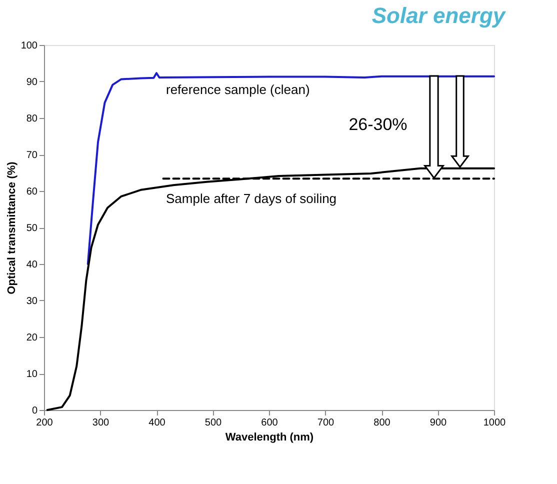 This screenshot has width=557, height=484. Describe the element at coordinates (32, 228) in the screenshot. I see `y-tick-label: 50` at that location.